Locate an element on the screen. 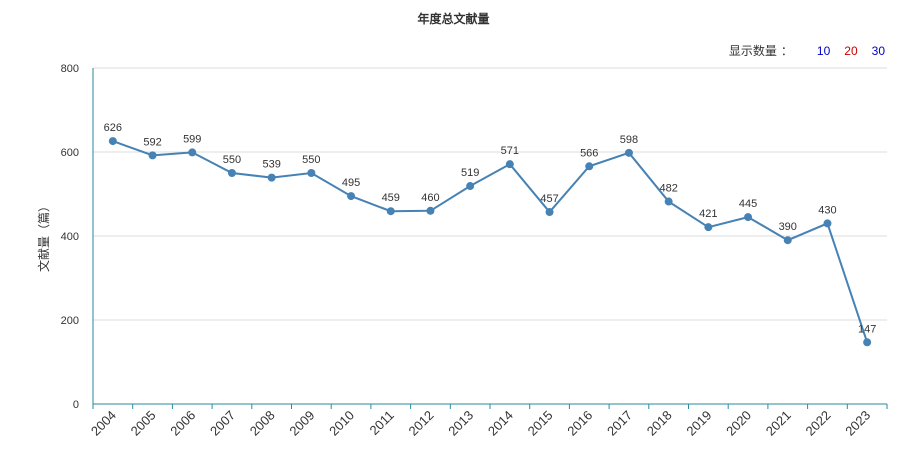 The height and width of the screenshot is (452, 907). x-tick-label: 2012 is located at coordinates (421, 423).